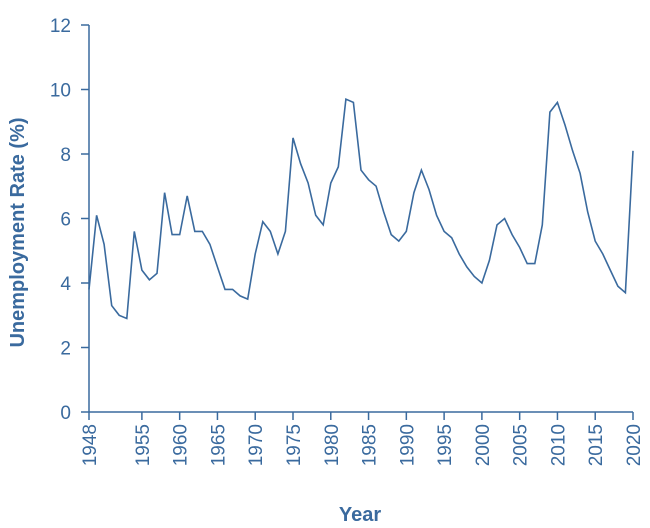 This screenshot has width=650, height=528. What do you see at coordinates (65, 284) in the screenshot?
I see `y-tick-label: 4` at bounding box center [65, 284].